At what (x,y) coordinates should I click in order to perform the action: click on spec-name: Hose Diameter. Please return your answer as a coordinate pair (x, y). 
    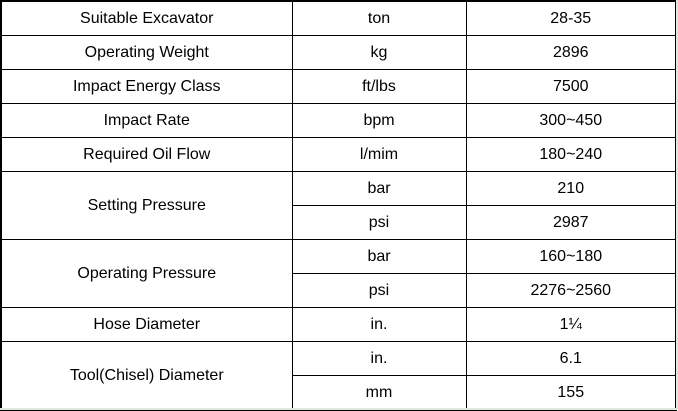
    Looking at the image, I should click on (146, 324).